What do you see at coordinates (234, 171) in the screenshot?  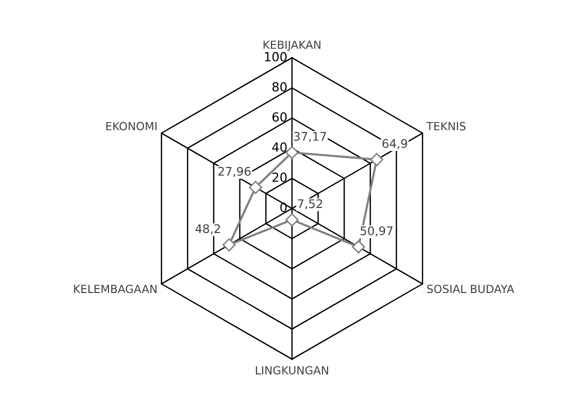 I see `data-label: 27,96` at bounding box center [234, 171].